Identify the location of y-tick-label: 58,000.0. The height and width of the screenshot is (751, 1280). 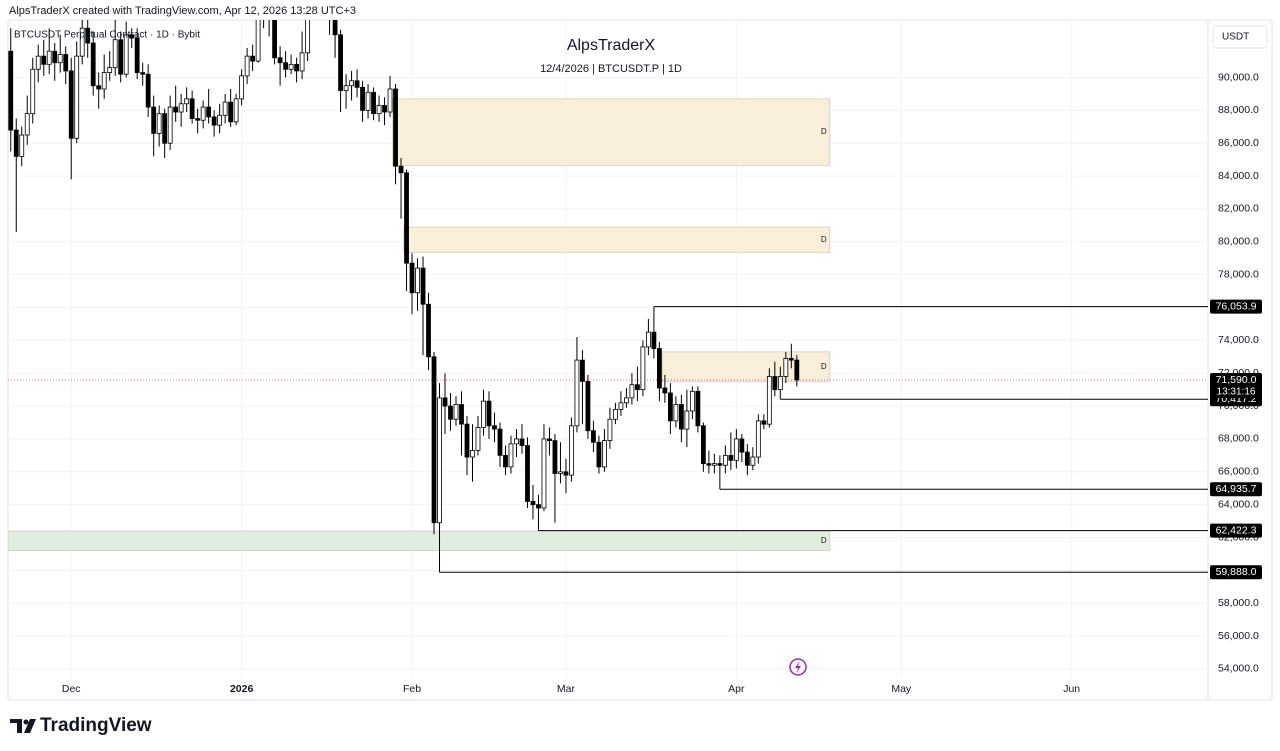
(1238, 603).